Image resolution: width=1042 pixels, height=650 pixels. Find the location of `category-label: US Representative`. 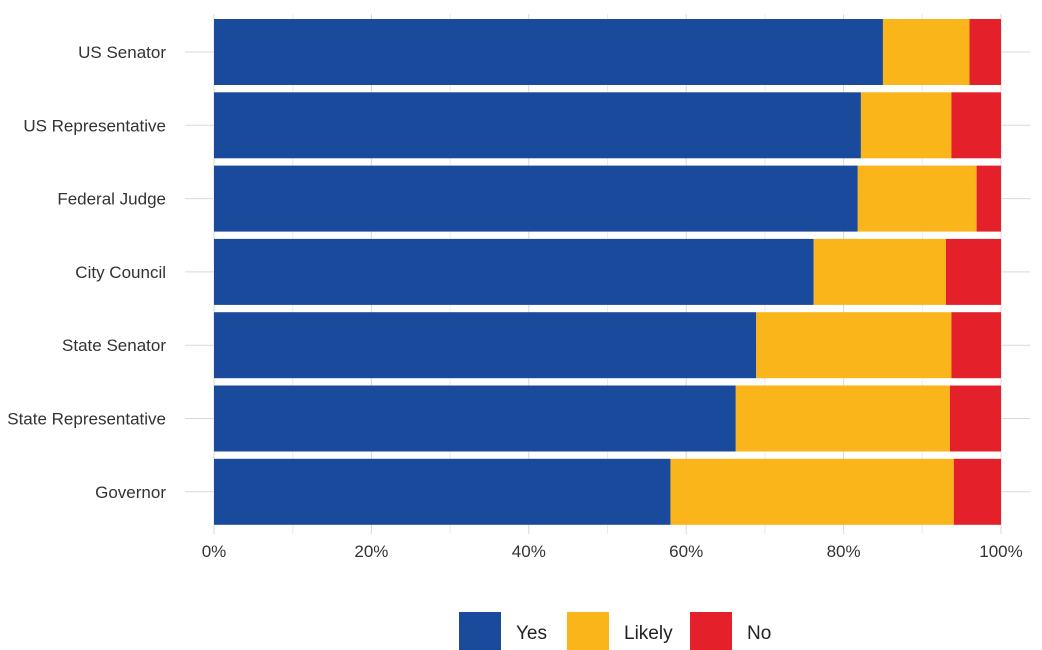

category-label: US Representative is located at coordinates (94, 125).